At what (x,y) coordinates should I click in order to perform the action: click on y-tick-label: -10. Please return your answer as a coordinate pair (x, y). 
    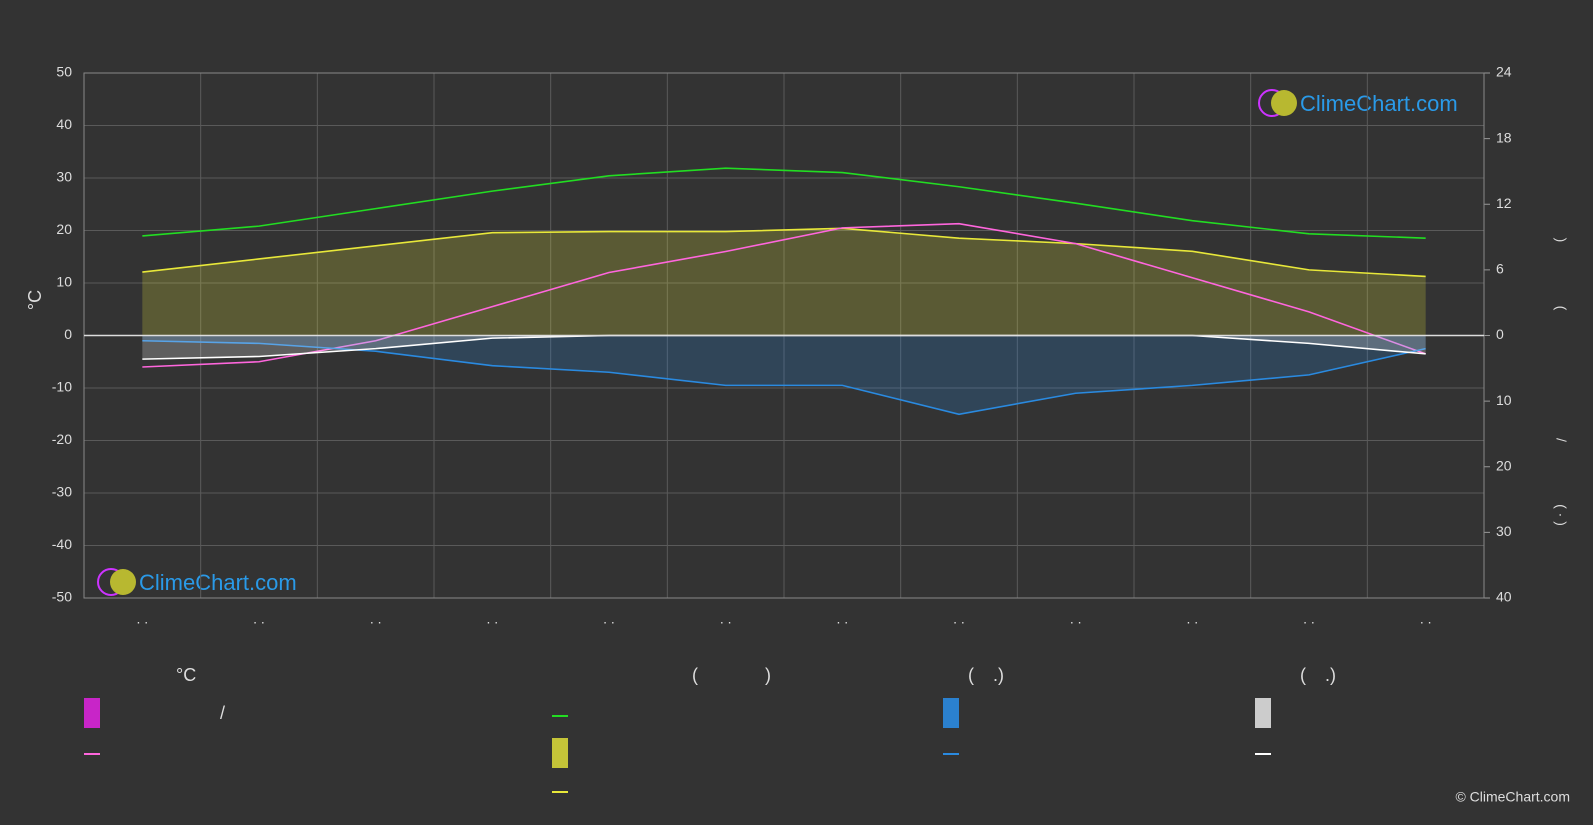
    Looking at the image, I should click on (62, 387).